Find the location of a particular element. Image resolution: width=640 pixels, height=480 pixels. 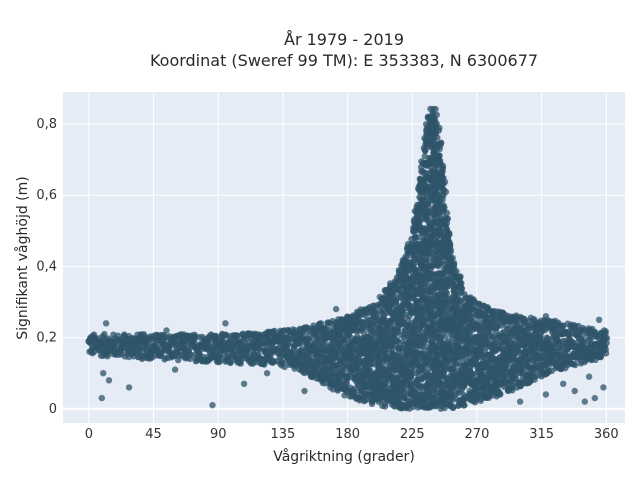

chart-title: År 1979 - 2019 is located at coordinates (344, 39).